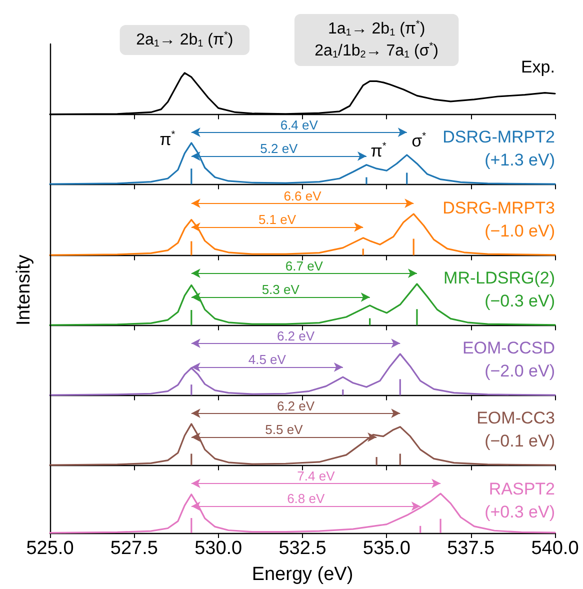  Describe the element at coordinates (277, 219) in the screenshot. I see `annotation: 5.1 eV` at that location.